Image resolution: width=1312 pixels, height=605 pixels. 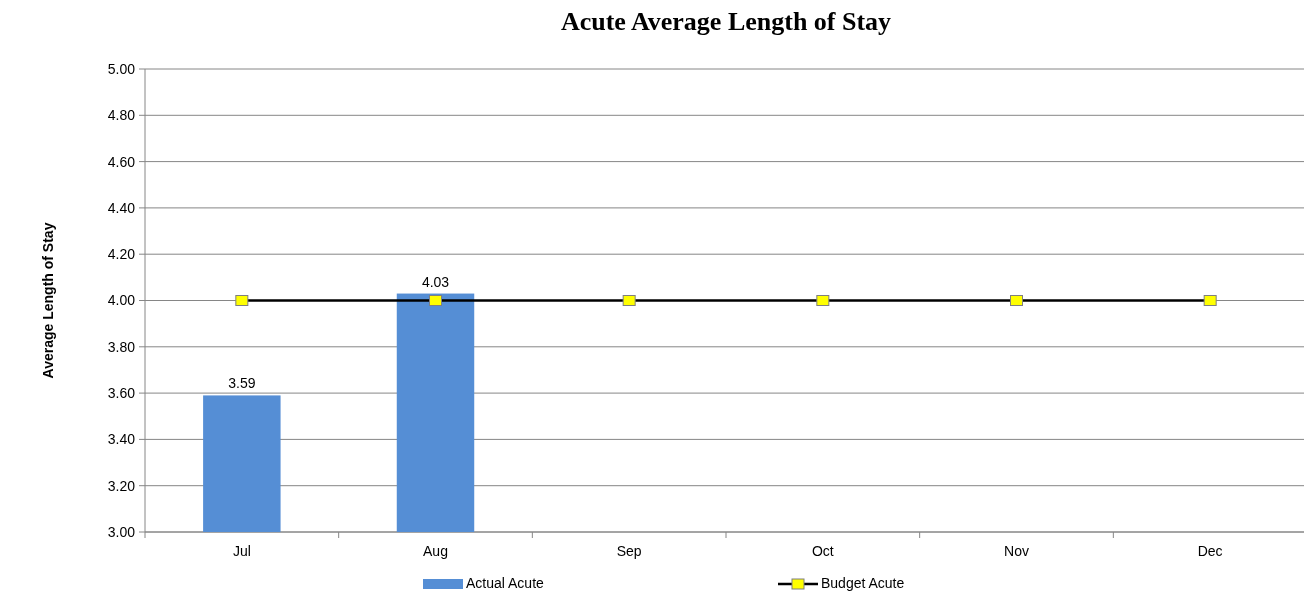 I want to click on chart-title: Acute Average Length of Stay, so click(x=726, y=21).